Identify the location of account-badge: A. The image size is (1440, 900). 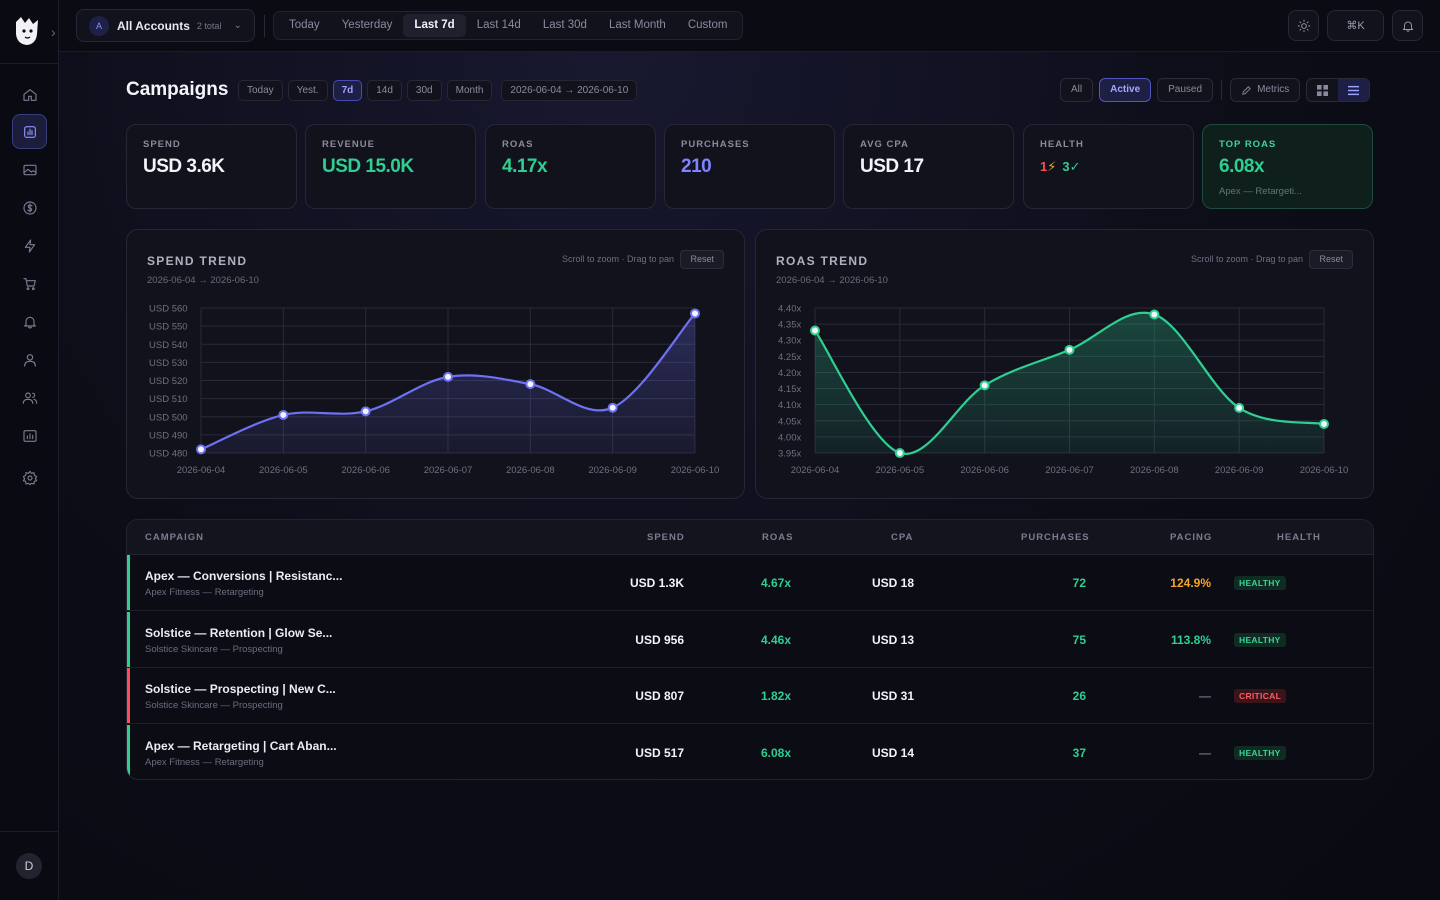
(99, 25).